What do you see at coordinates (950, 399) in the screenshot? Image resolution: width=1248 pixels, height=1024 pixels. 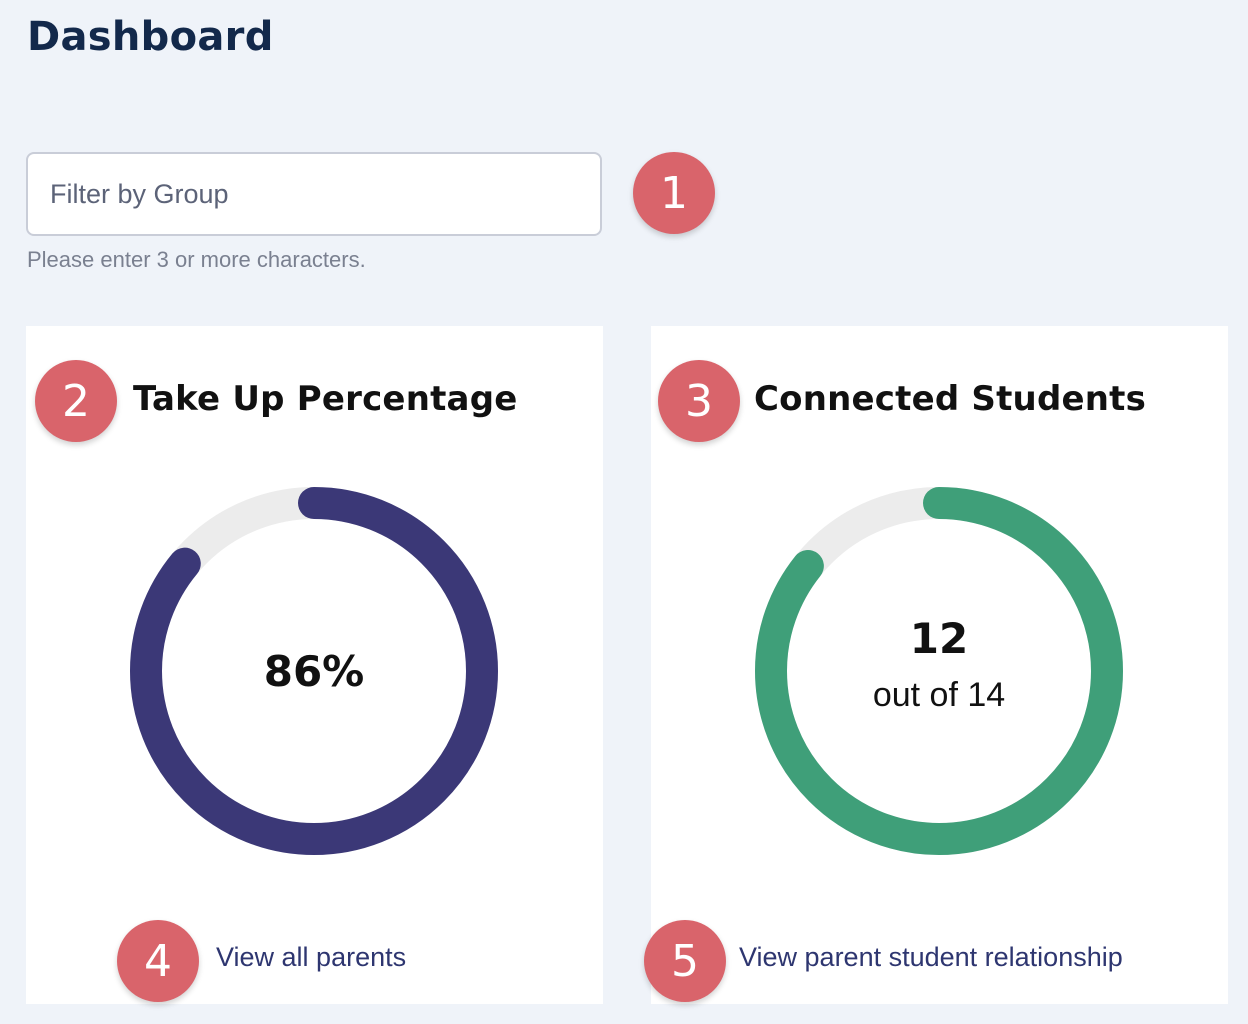 I see `connected-students-title: Connected Students` at bounding box center [950, 399].